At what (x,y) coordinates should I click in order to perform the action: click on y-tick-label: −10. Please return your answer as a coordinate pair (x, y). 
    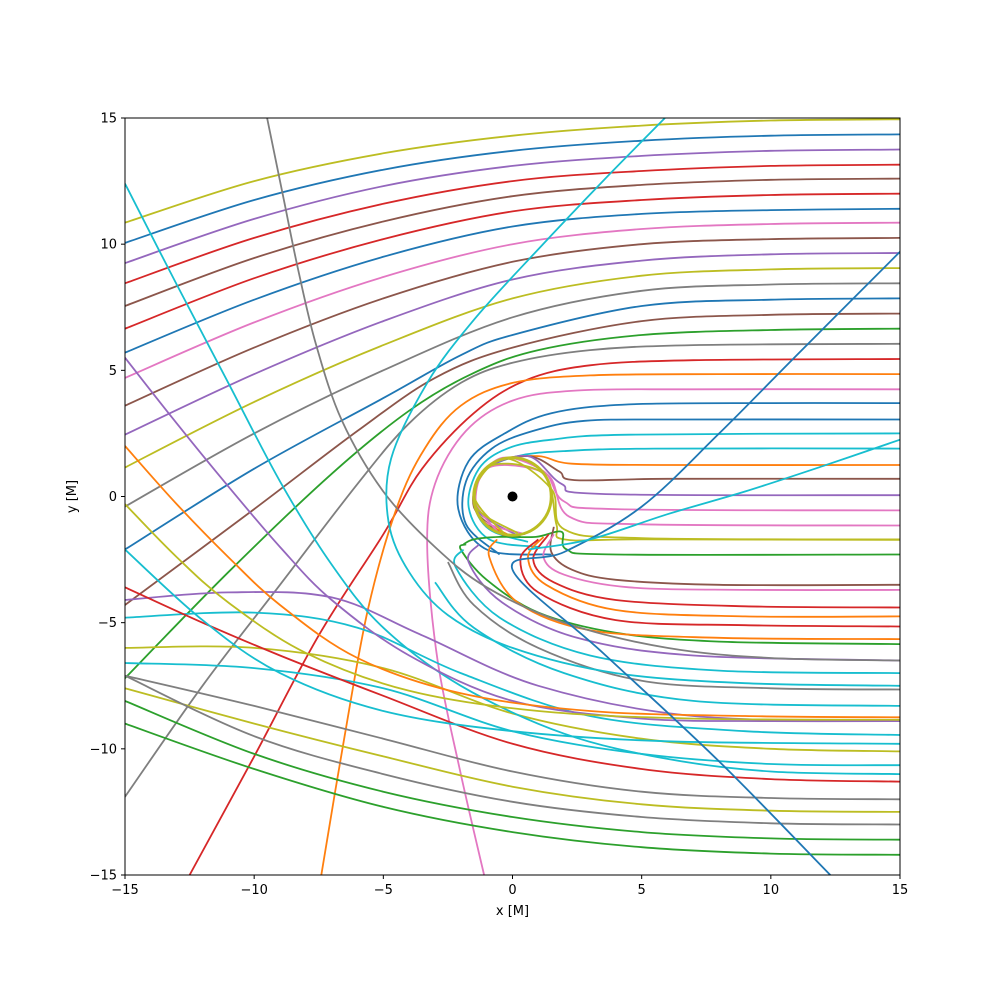
    Looking at the image, I should click on (103, 749).